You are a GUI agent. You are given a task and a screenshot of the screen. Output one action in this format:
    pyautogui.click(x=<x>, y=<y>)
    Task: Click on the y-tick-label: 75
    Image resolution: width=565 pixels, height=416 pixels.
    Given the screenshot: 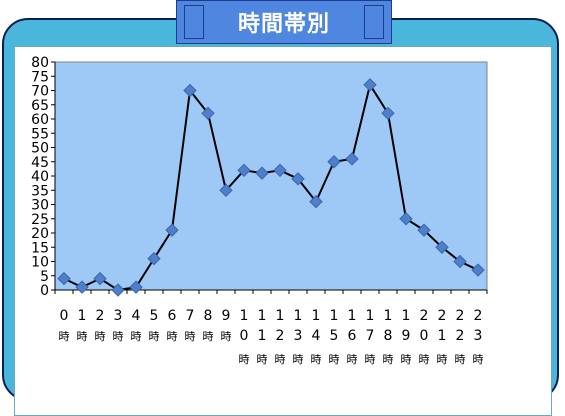 What is the action you would take?
    pyautogui.click(x=40, y=77)
    